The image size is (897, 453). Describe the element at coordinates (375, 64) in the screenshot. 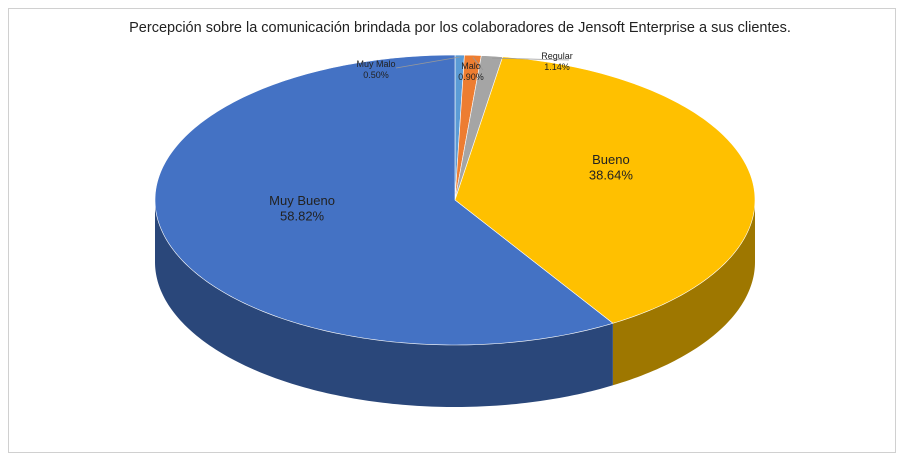

I see `slice-label: Muy Malo` at that location.